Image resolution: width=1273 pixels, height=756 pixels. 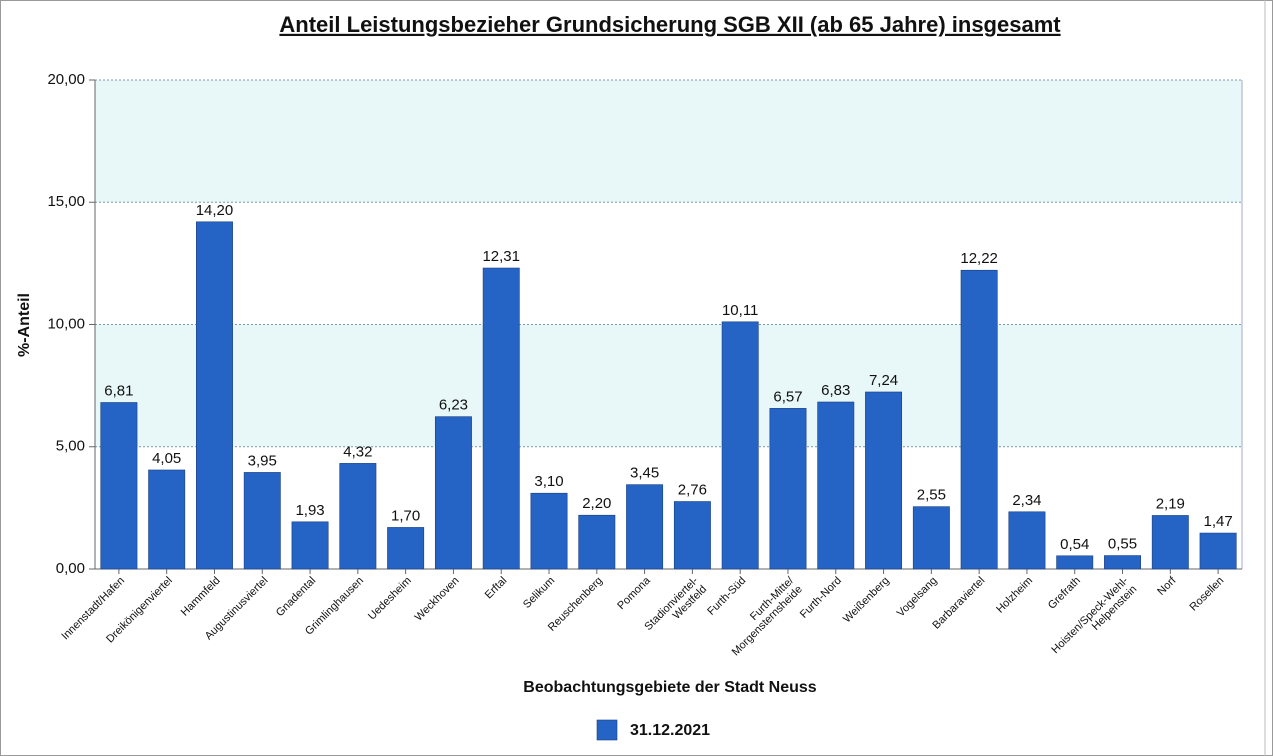 I want to click on value-label: 12,31, so click(x=501, y=256).